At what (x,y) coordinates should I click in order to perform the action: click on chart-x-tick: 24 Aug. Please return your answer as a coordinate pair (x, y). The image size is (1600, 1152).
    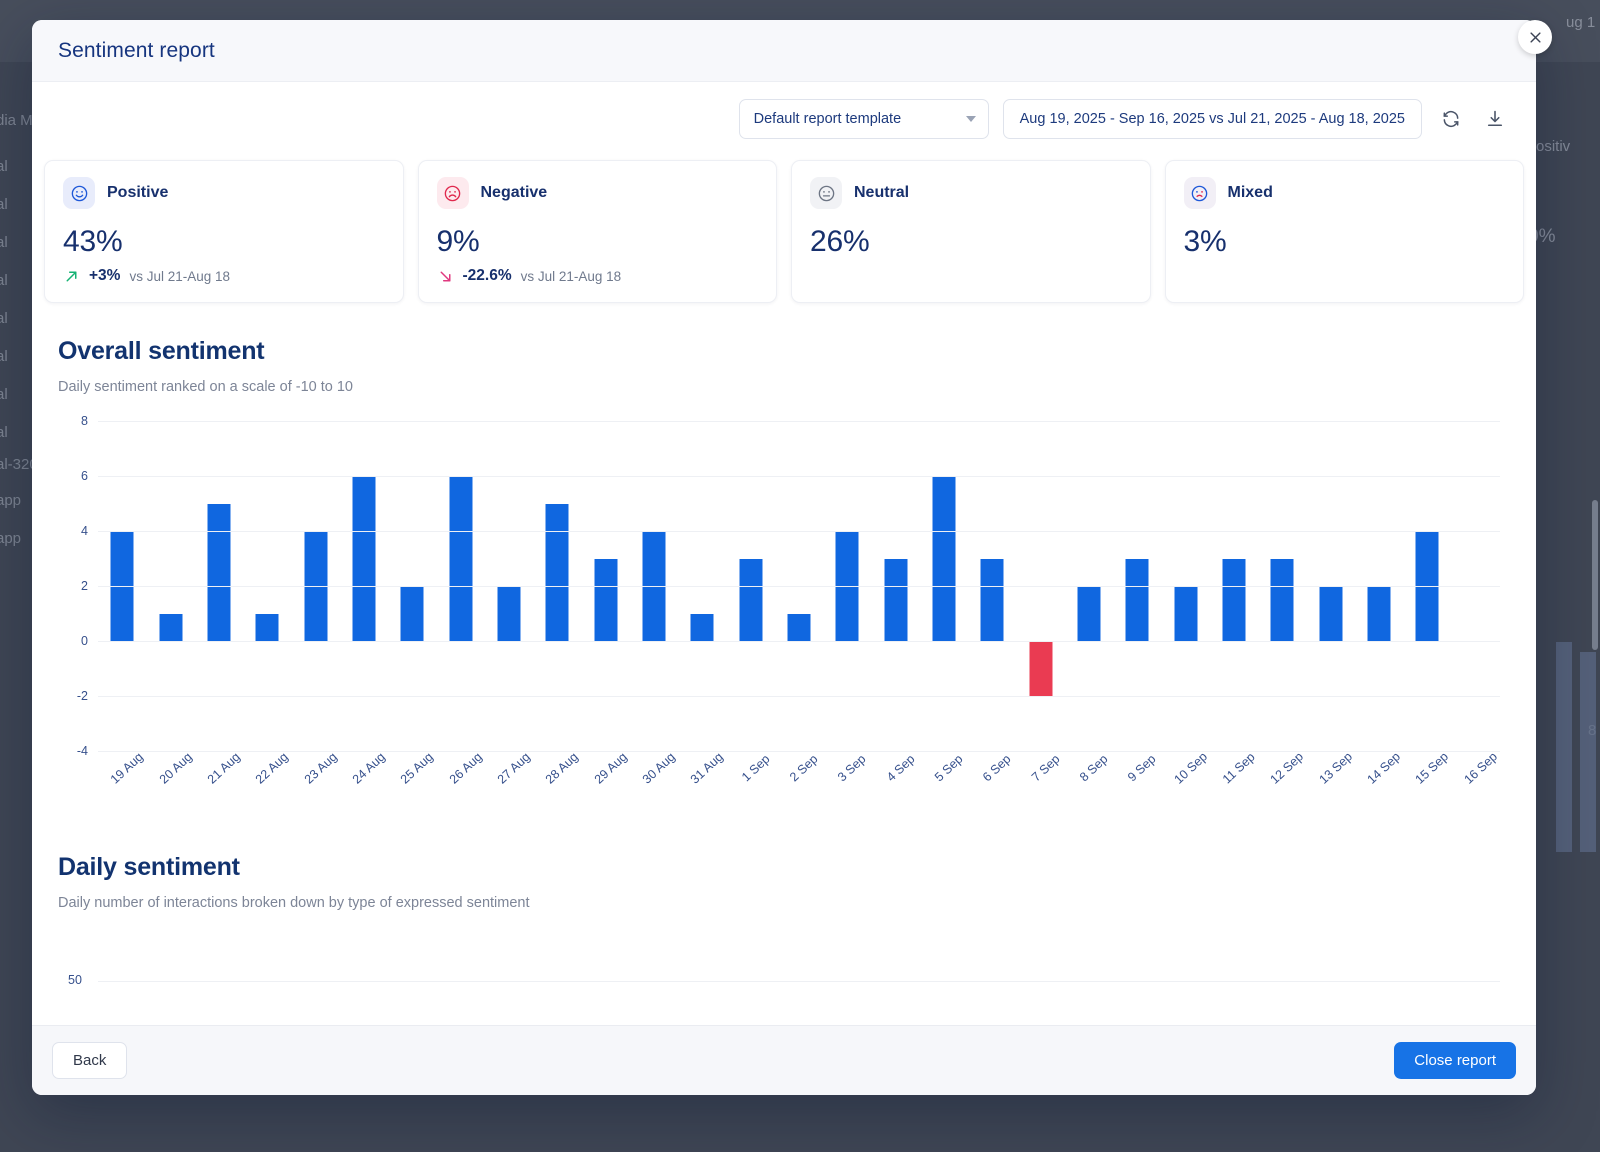
    Looking at the image, I should click on (368, 768).